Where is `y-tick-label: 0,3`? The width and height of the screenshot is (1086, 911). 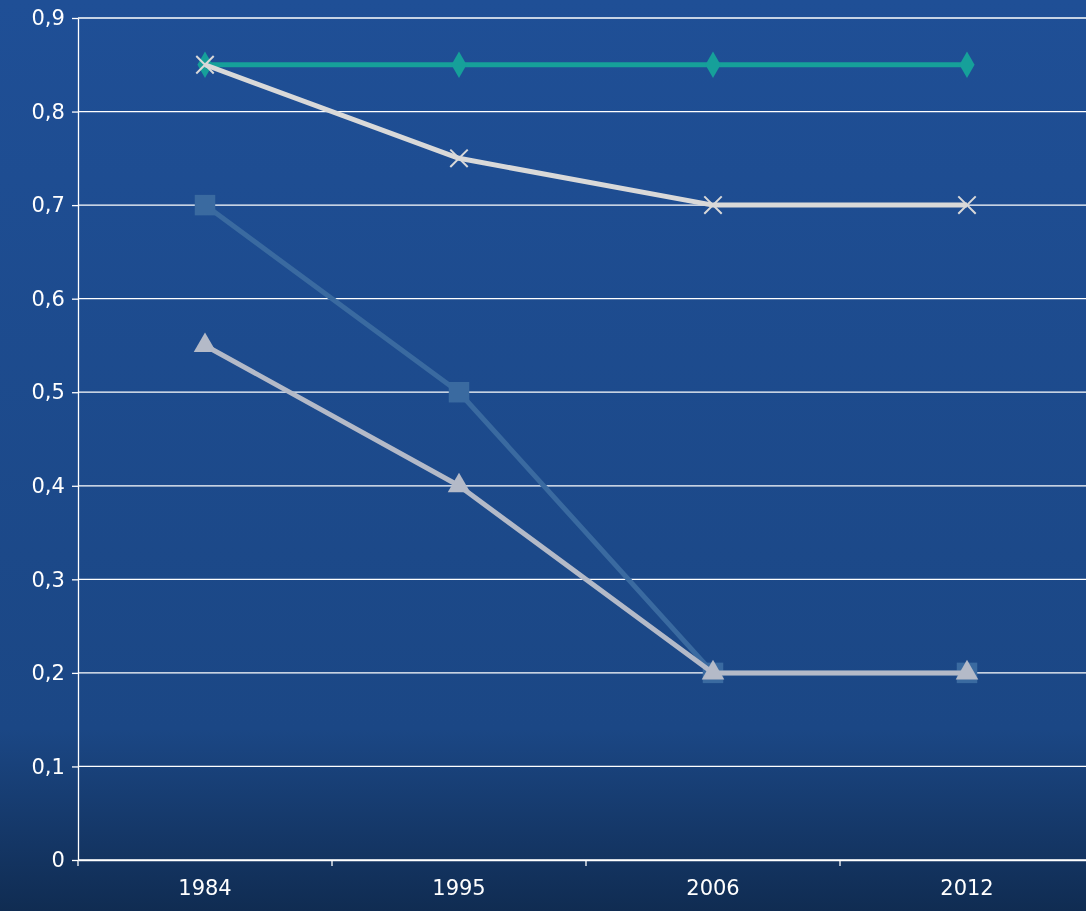
y-tick-label: 0,3 is located at coordinates (48, 579).